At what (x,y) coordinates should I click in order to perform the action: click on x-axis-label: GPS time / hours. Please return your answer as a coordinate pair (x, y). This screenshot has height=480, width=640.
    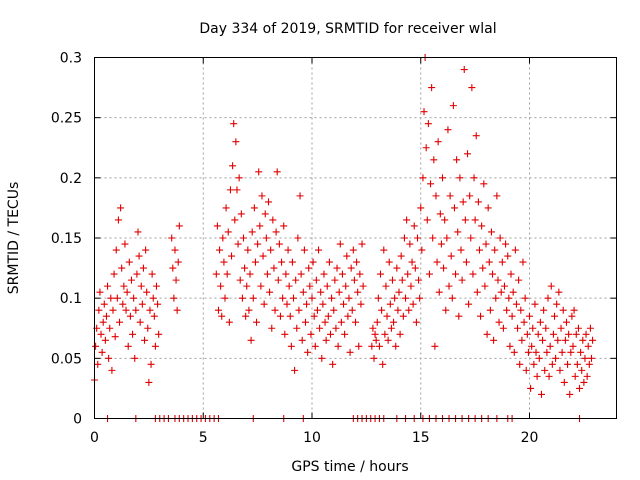
    Looking at the image, I should click on (349, 467).